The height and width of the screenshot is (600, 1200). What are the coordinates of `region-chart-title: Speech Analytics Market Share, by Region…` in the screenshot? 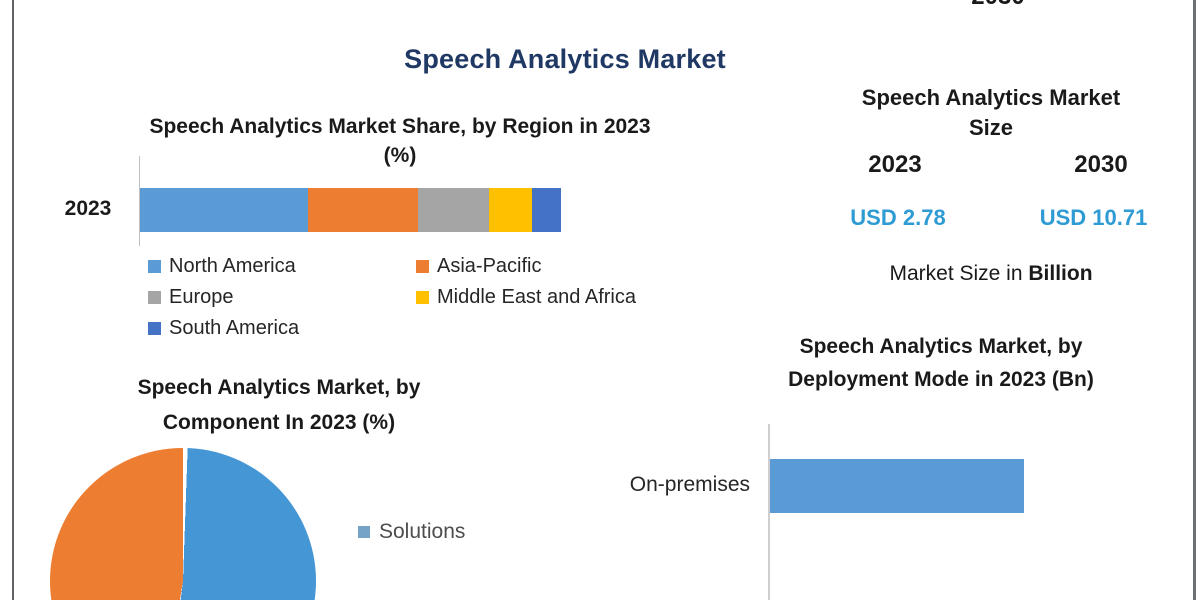 It's located at (400, 141).